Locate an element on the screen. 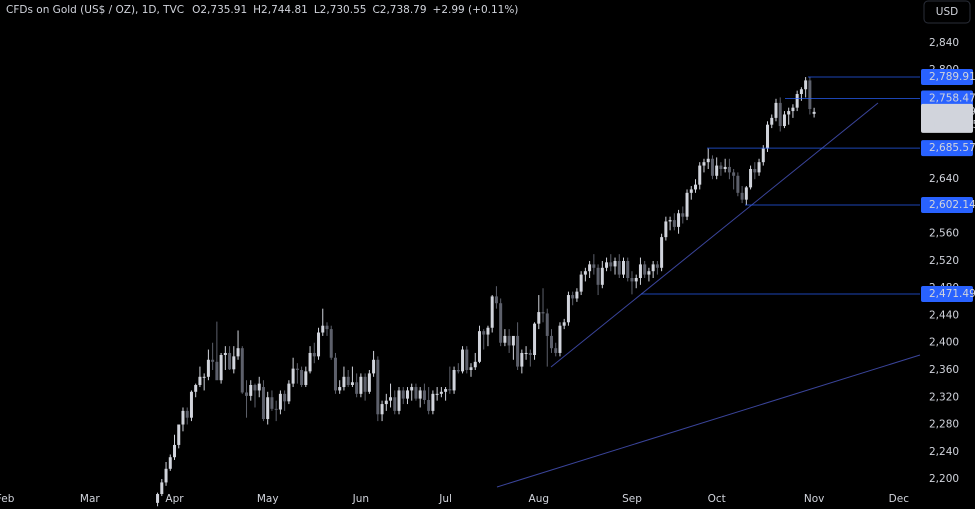  x-tick-label: May is located at coordinates (268, 499).